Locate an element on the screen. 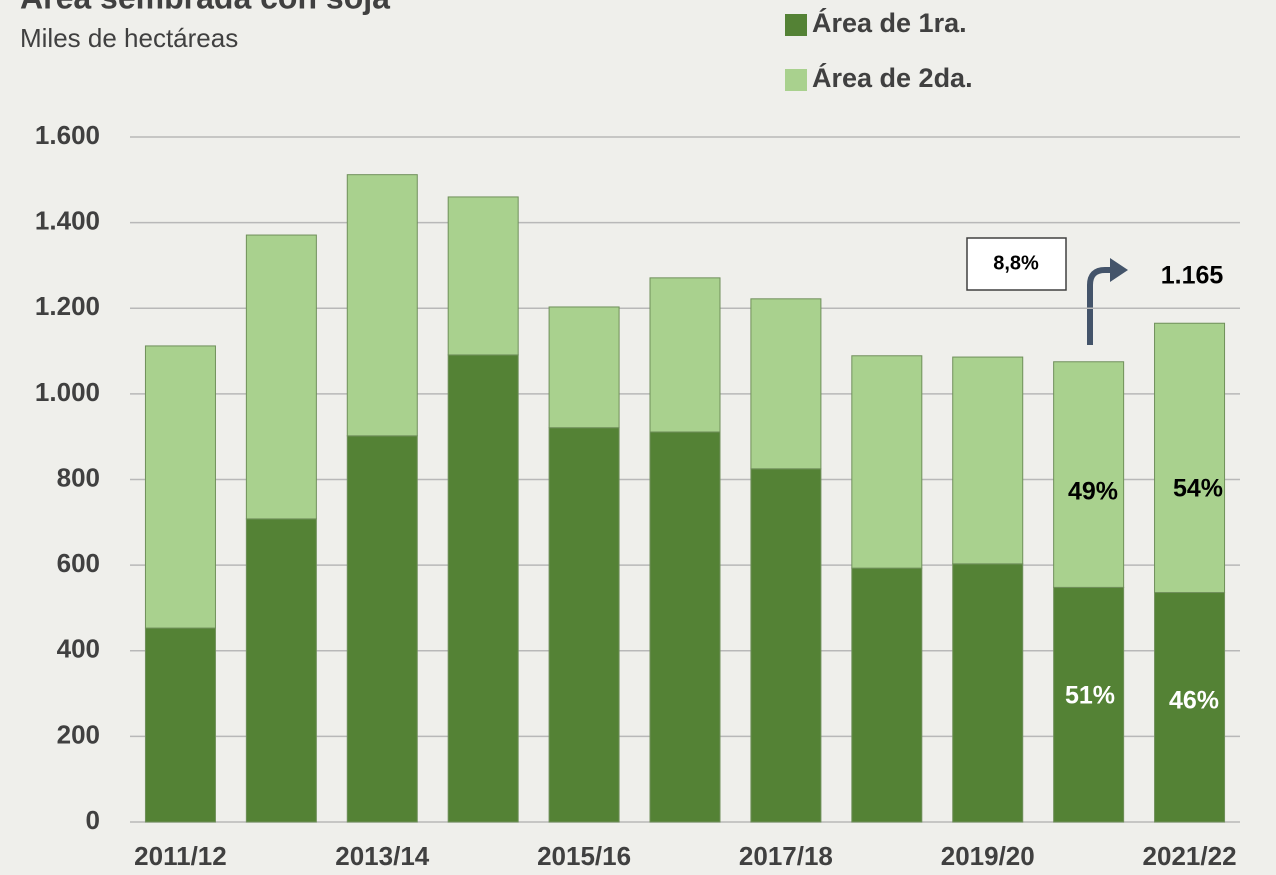 Image resolution: width=1276 pixels, height=875 pixels. y-tick-label: 1.600 is located at coordinates (67, 135).